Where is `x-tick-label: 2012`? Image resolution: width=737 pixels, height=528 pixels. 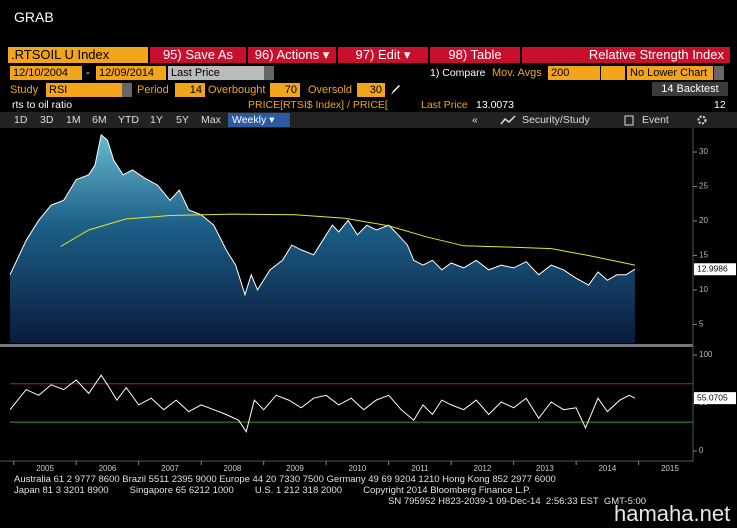 x-tick-label: 2012 is located at coordinates (483, 468).